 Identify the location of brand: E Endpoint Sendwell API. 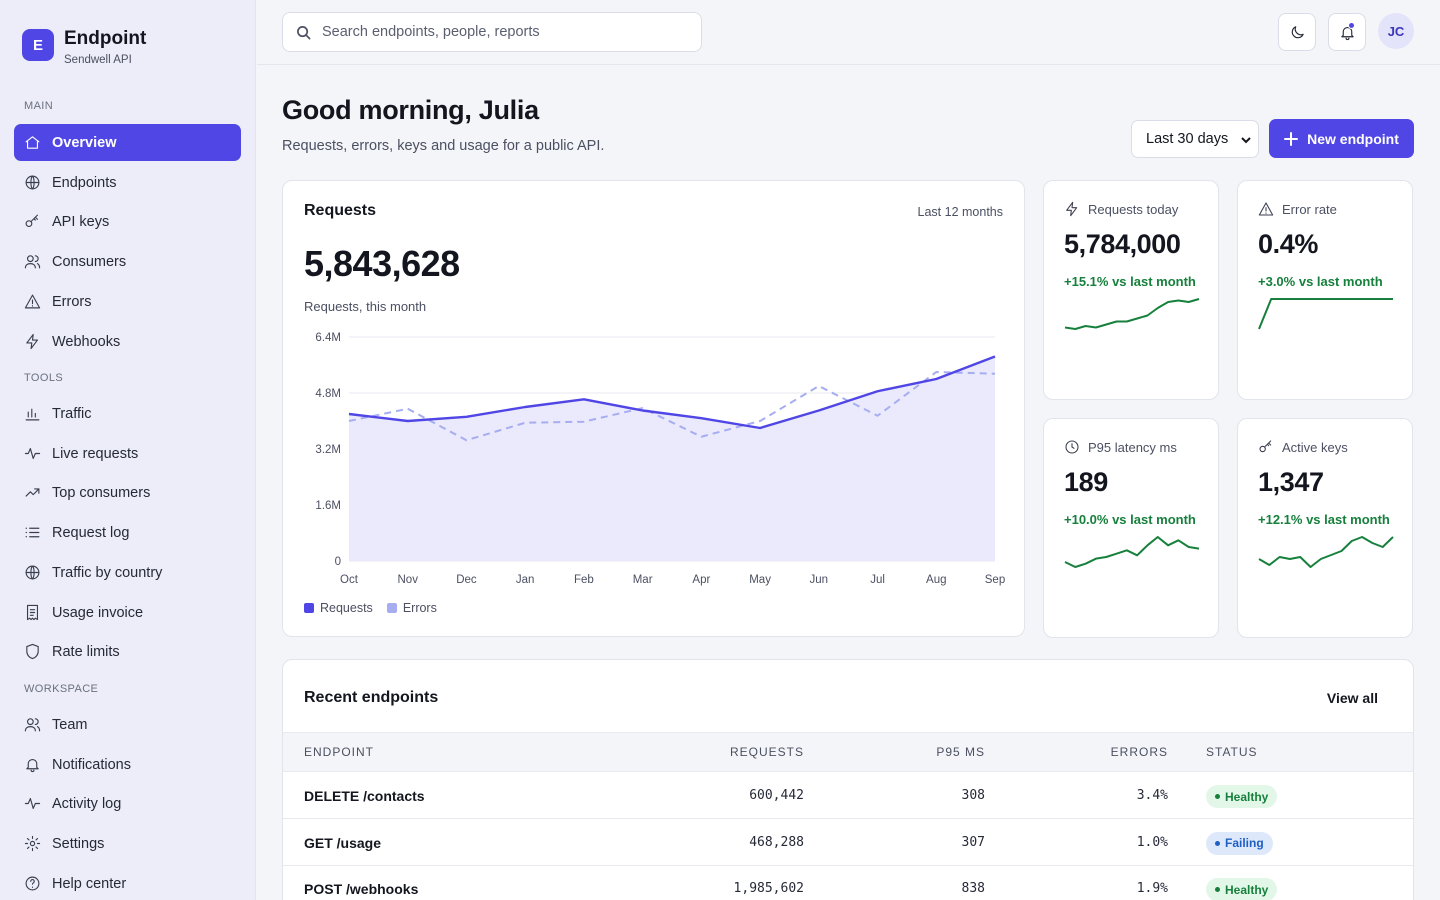
(84, 47).